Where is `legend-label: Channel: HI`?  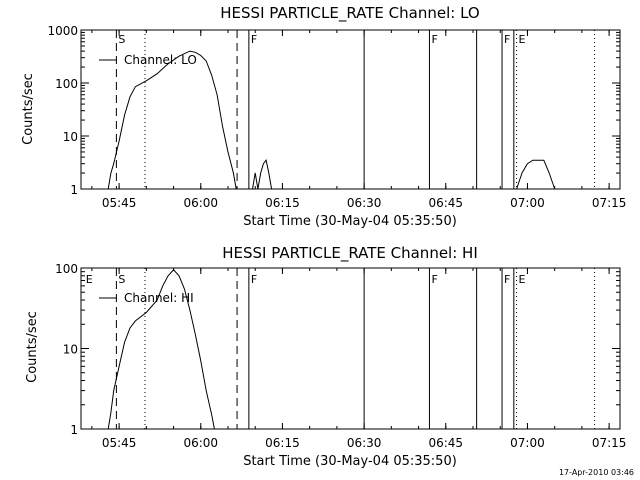
legend-label: Channel: HI is located at coordinates (159, 298).